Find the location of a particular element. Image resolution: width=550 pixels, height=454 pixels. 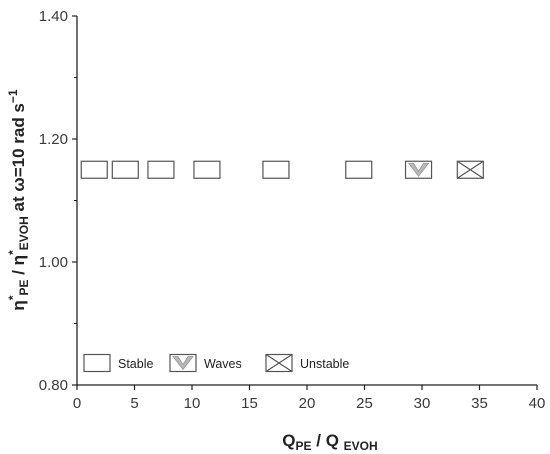

legend-label-unstable: Unstable is located at coordinates (324, 364).